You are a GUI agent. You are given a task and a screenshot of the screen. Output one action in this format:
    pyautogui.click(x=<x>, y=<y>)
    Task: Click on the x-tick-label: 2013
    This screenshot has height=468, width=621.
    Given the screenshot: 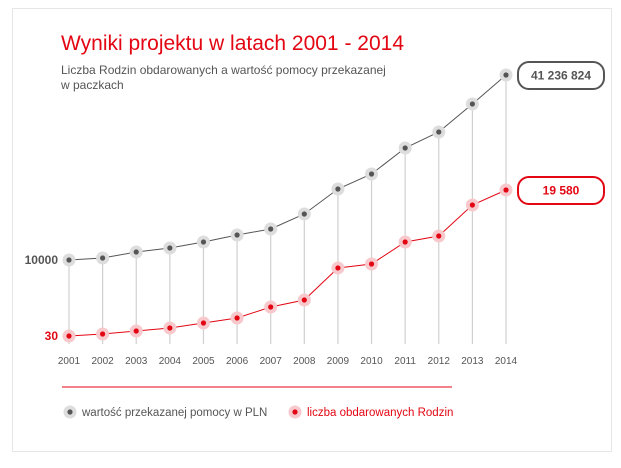 What is the action you would take?
    pyautogui.click(x=472, y=361)
    